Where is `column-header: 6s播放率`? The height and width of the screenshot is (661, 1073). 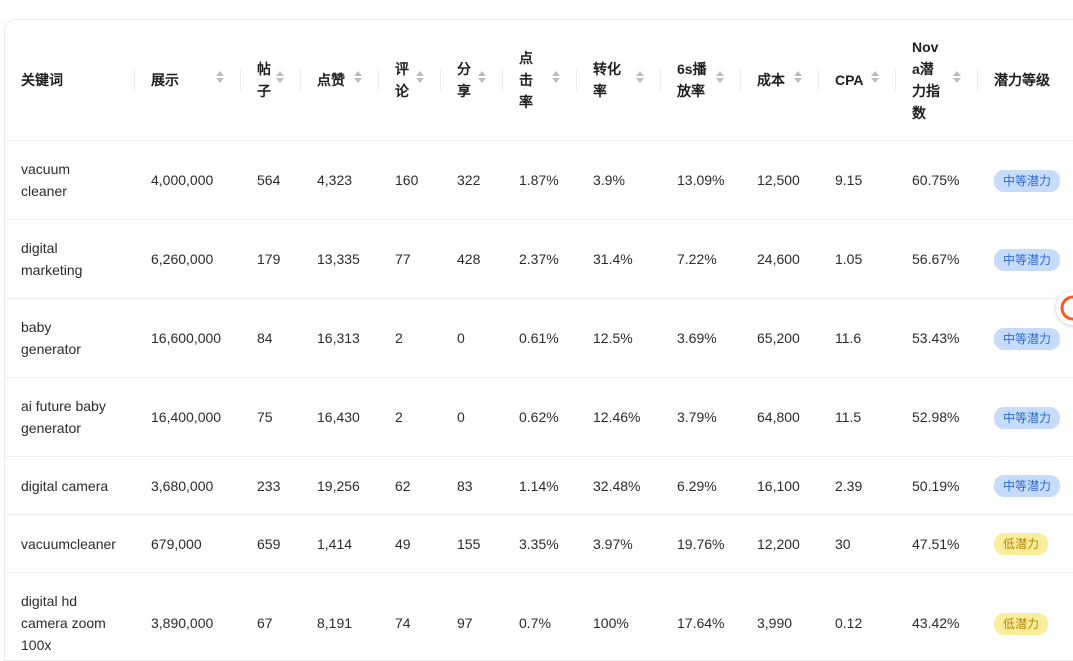
column-header: 6s播放率 is located at coordinates (701, 80).